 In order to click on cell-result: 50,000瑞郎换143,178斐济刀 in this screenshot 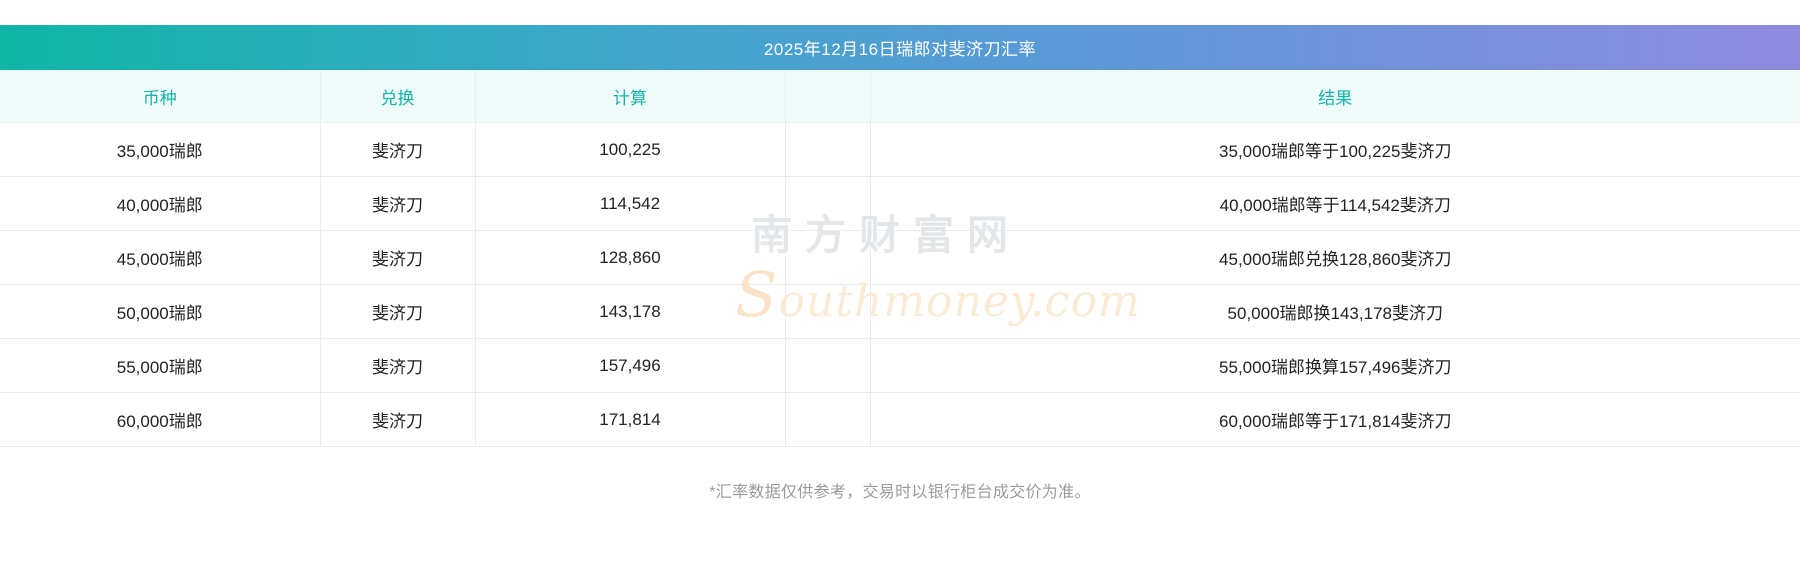, I will do `click(1335, 311)`.